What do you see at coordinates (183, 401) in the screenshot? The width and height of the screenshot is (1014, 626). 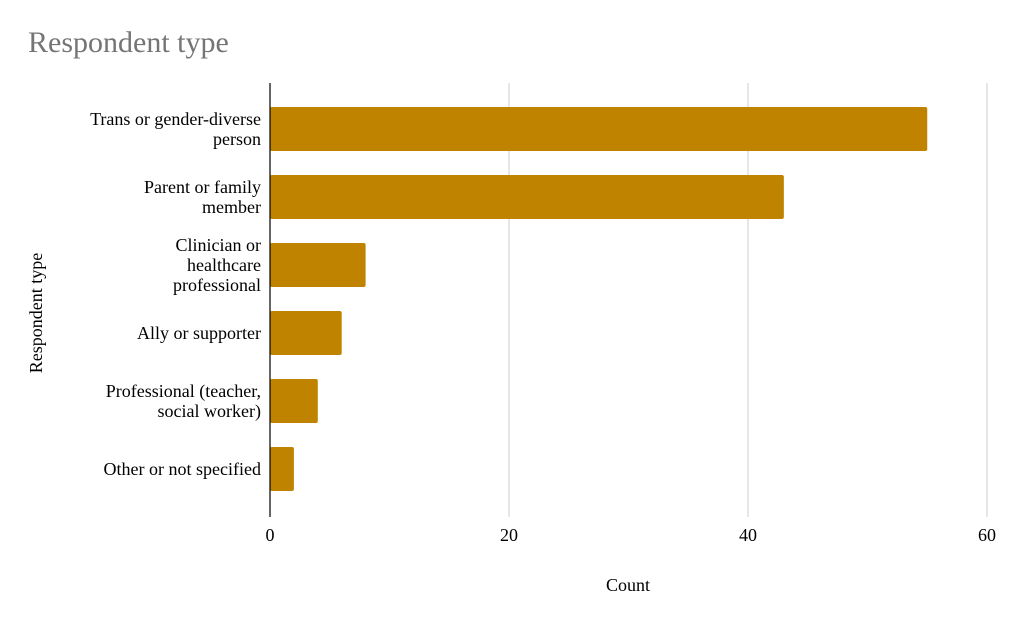 I see `y-tick-label: Professional (teacher, social worker)` at bounding box center [183, 401].